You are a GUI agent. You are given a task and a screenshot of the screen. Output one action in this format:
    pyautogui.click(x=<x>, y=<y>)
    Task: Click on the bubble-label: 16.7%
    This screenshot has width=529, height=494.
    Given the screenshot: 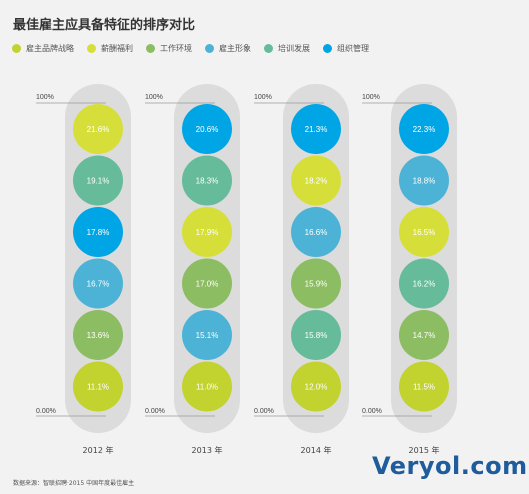 What is the action you would take?
    pyautogui.click(x=98, y=284)
    